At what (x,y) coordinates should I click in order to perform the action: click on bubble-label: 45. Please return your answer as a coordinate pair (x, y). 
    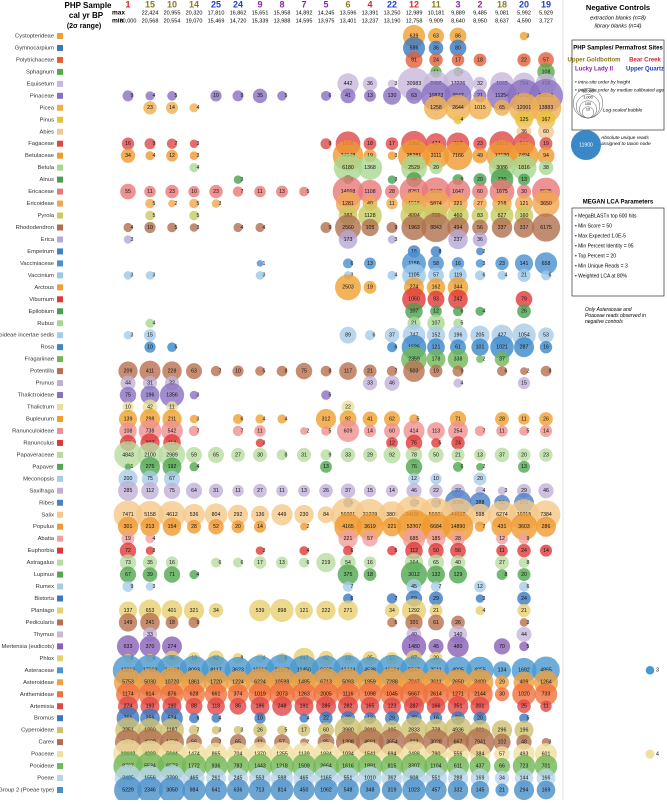
    Looking at the image, I should click on (414, 587).